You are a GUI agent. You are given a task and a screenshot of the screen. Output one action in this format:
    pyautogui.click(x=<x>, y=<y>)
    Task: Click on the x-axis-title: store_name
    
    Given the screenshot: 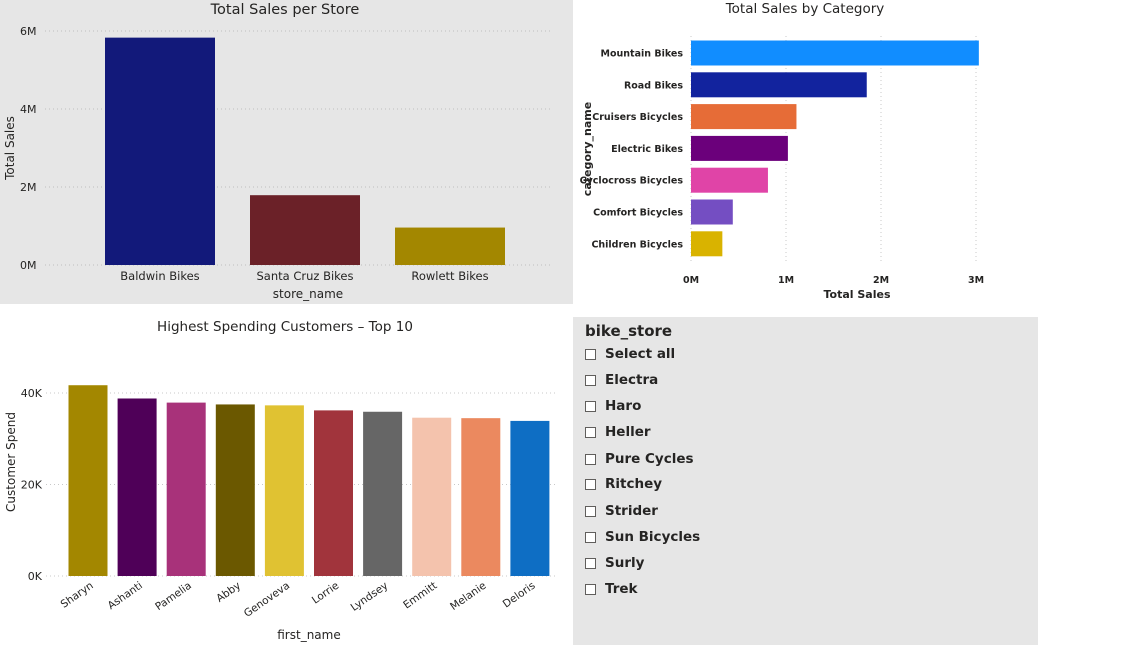 What is the action you would take?
    pyautogui.click(x=308, y=294)
    